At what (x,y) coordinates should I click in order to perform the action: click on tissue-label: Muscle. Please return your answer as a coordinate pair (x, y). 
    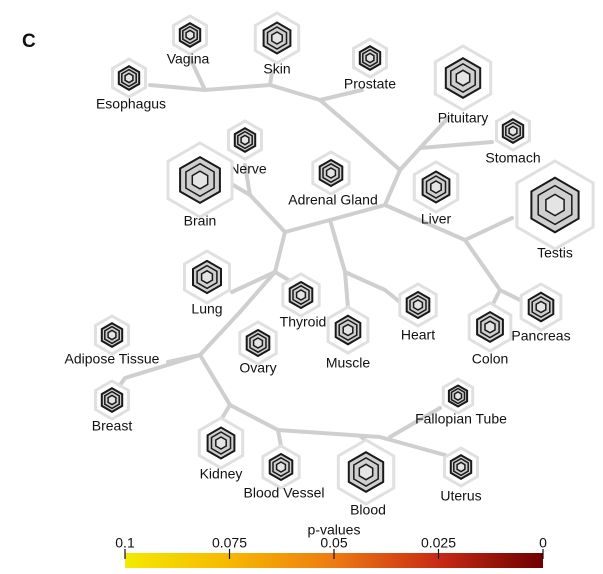
    Looking at the image, I should click on (348, 363).